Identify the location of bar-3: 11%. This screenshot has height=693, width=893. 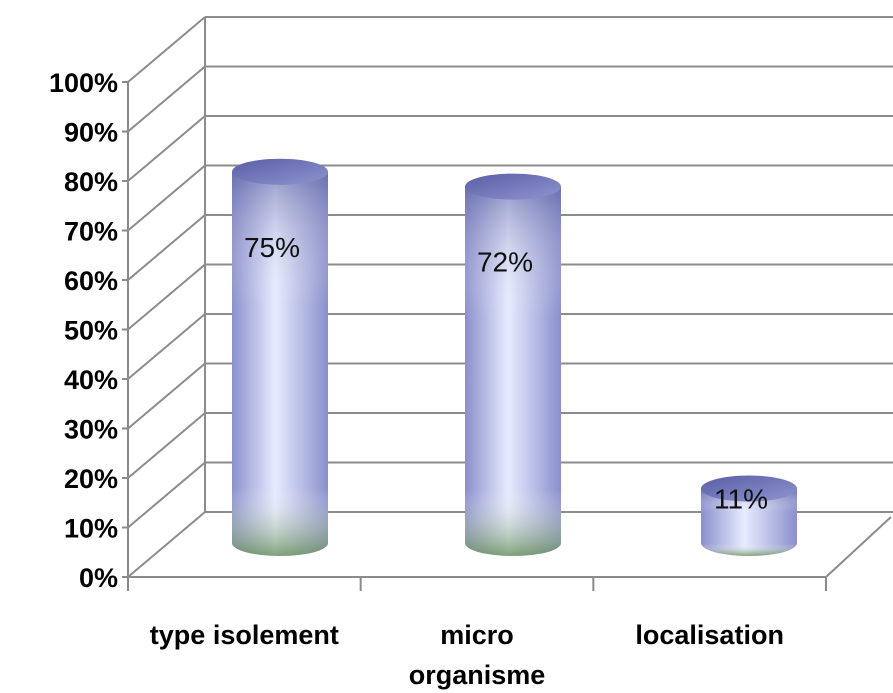
(749, 515).